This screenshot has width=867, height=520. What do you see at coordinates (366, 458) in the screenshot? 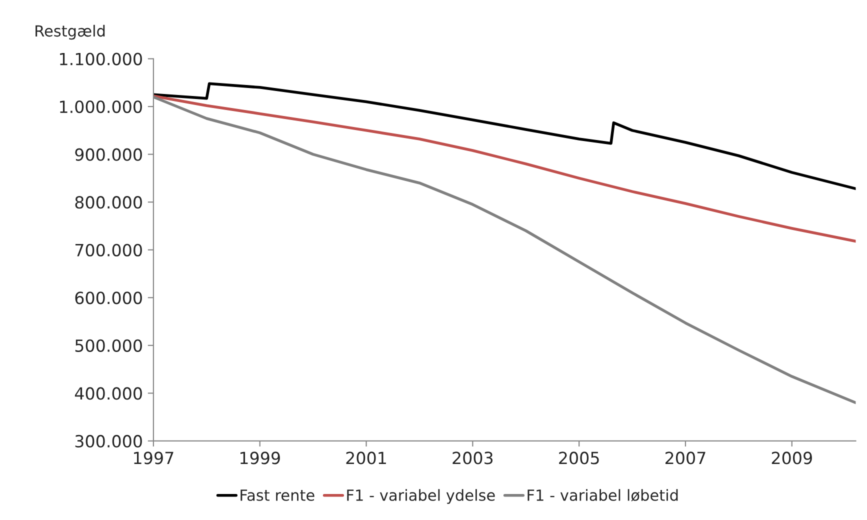
I see `x-tick-label: 2001` at bounding box center [366, 458].